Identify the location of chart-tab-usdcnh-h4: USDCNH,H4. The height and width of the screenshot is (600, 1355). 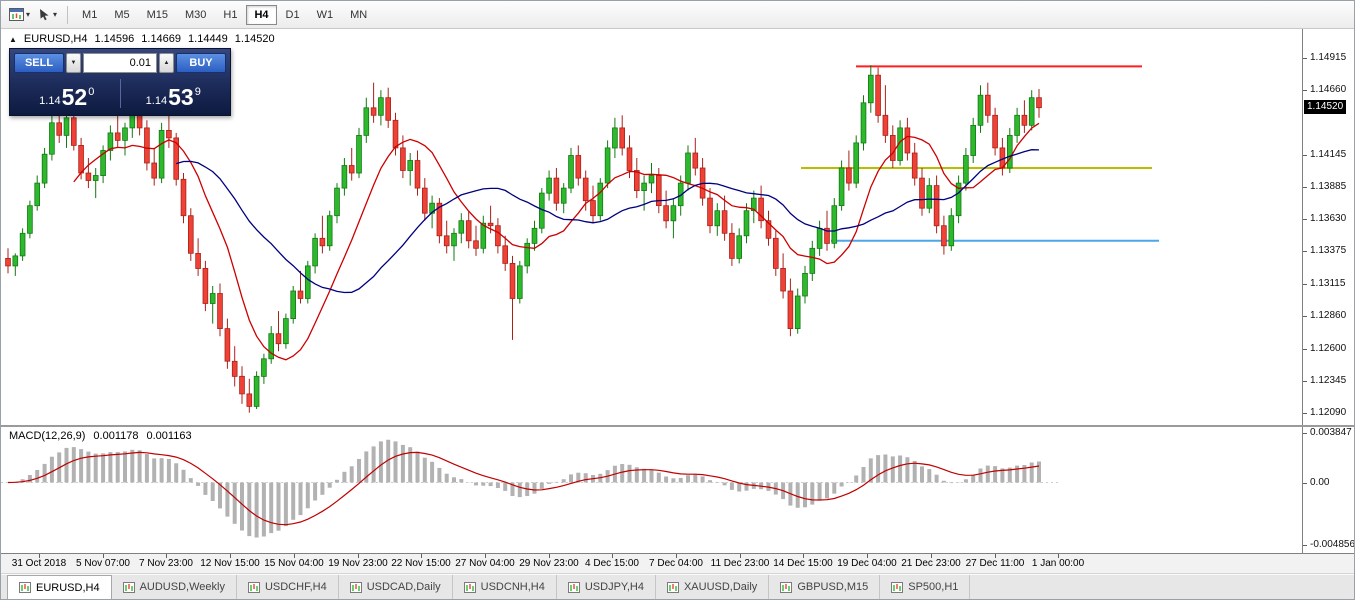
(505, 587).